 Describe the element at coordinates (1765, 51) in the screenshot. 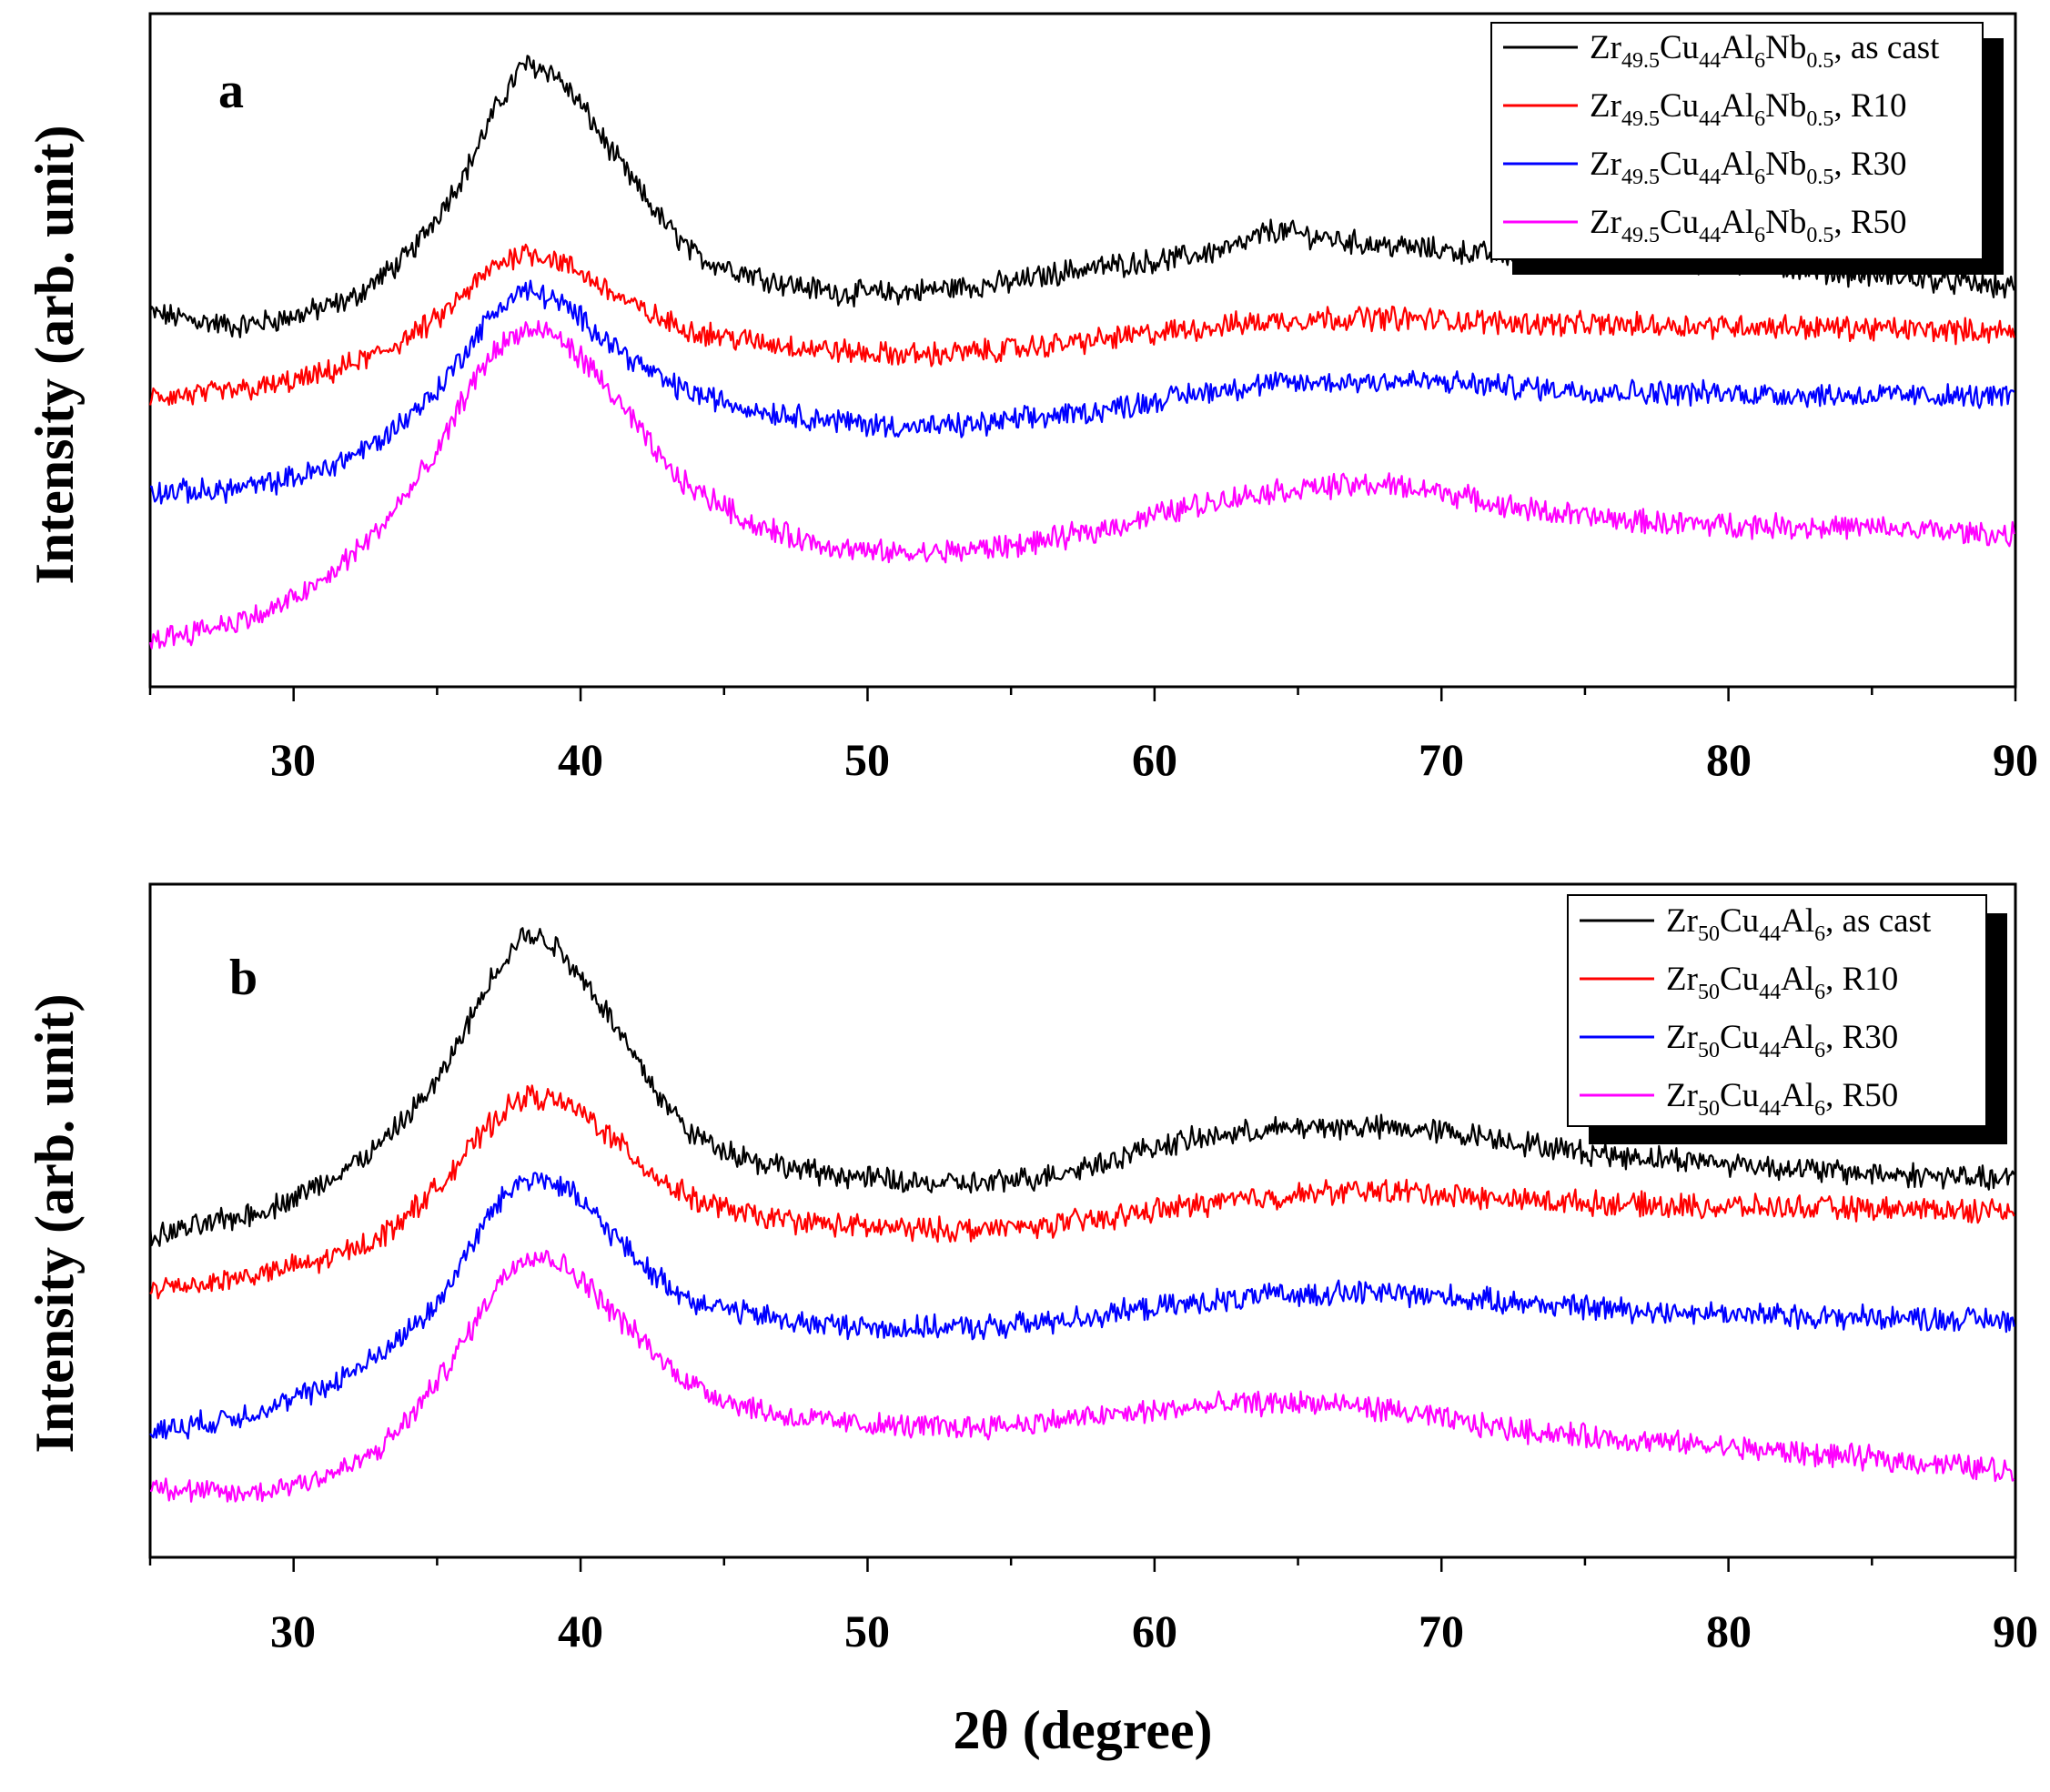

I see `panel-a-legend-label-as-cast: Zr49.5Cu44Al6Nb0.5, as cast` at that location.